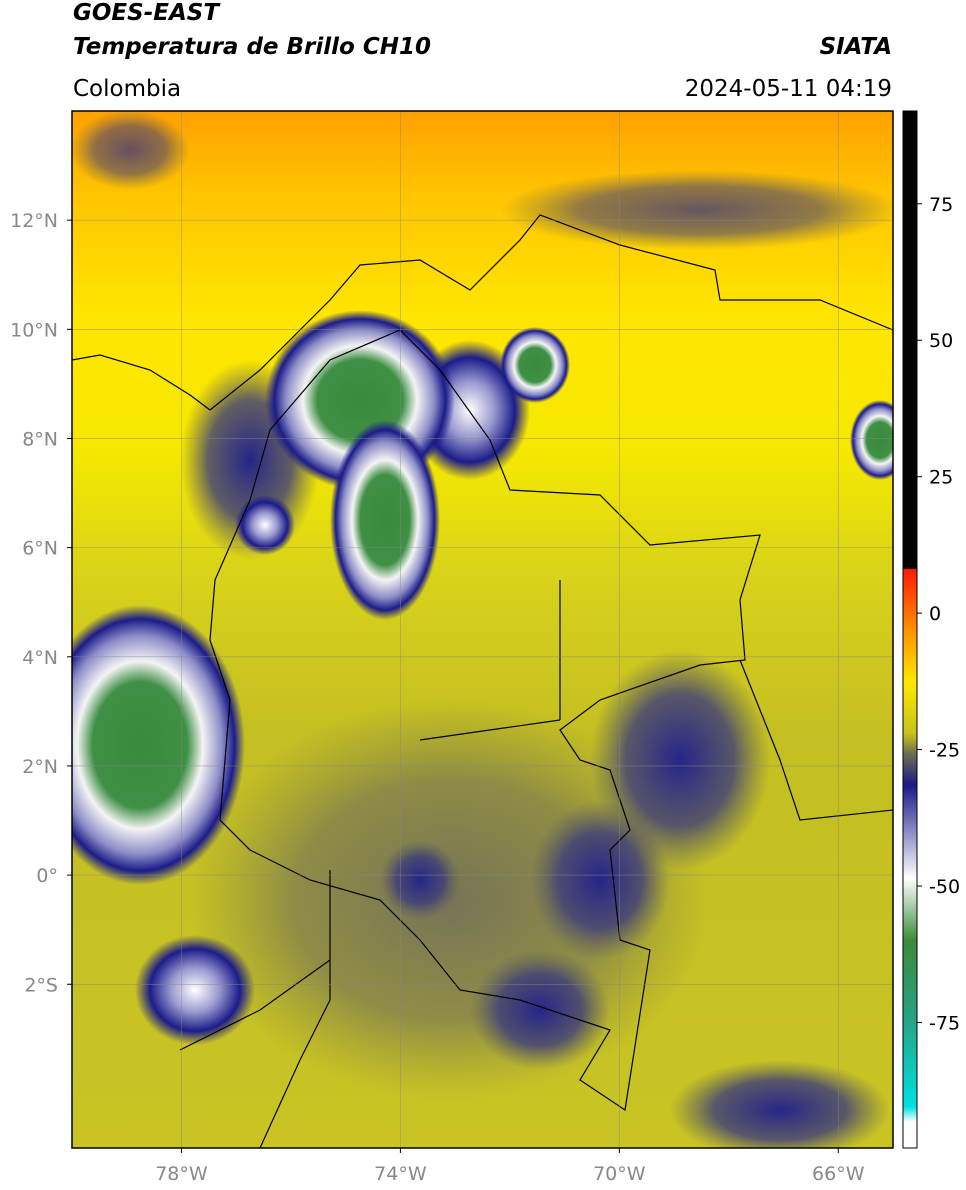 The height and width of the screenshot is (1190, 966). Describe the element at coordinates (181, 1174) in the screenshot. I see `x-tick-label: 78°W` at that location.